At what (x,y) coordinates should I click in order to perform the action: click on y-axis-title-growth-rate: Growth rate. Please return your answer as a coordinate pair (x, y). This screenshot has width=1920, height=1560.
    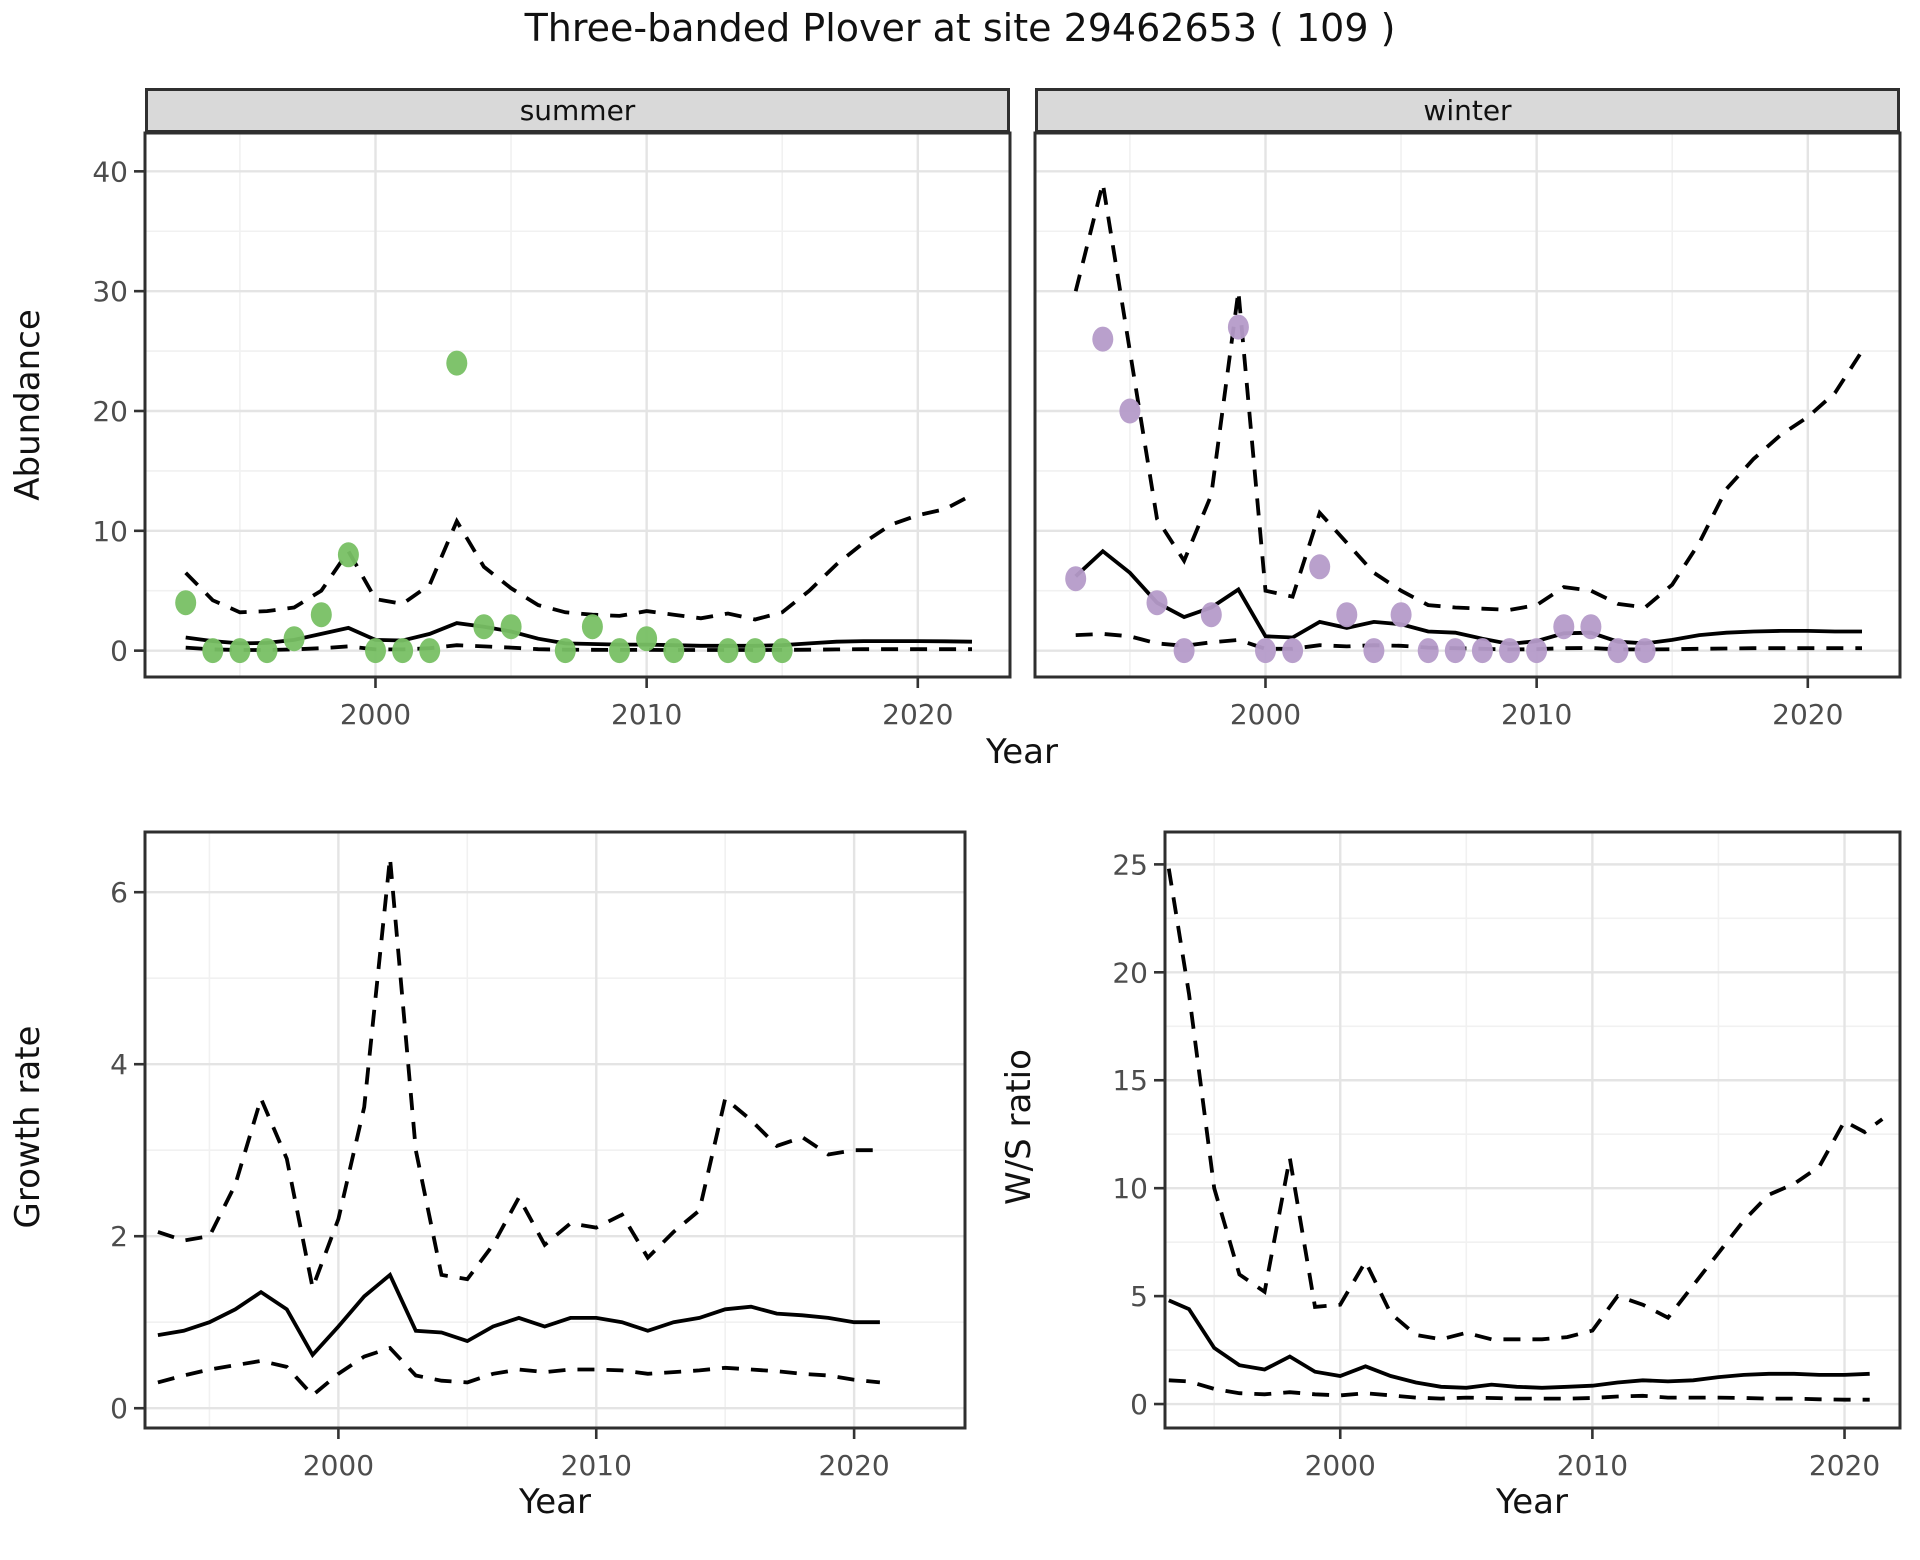
    Looking at the image, I should click on (28, 1127).